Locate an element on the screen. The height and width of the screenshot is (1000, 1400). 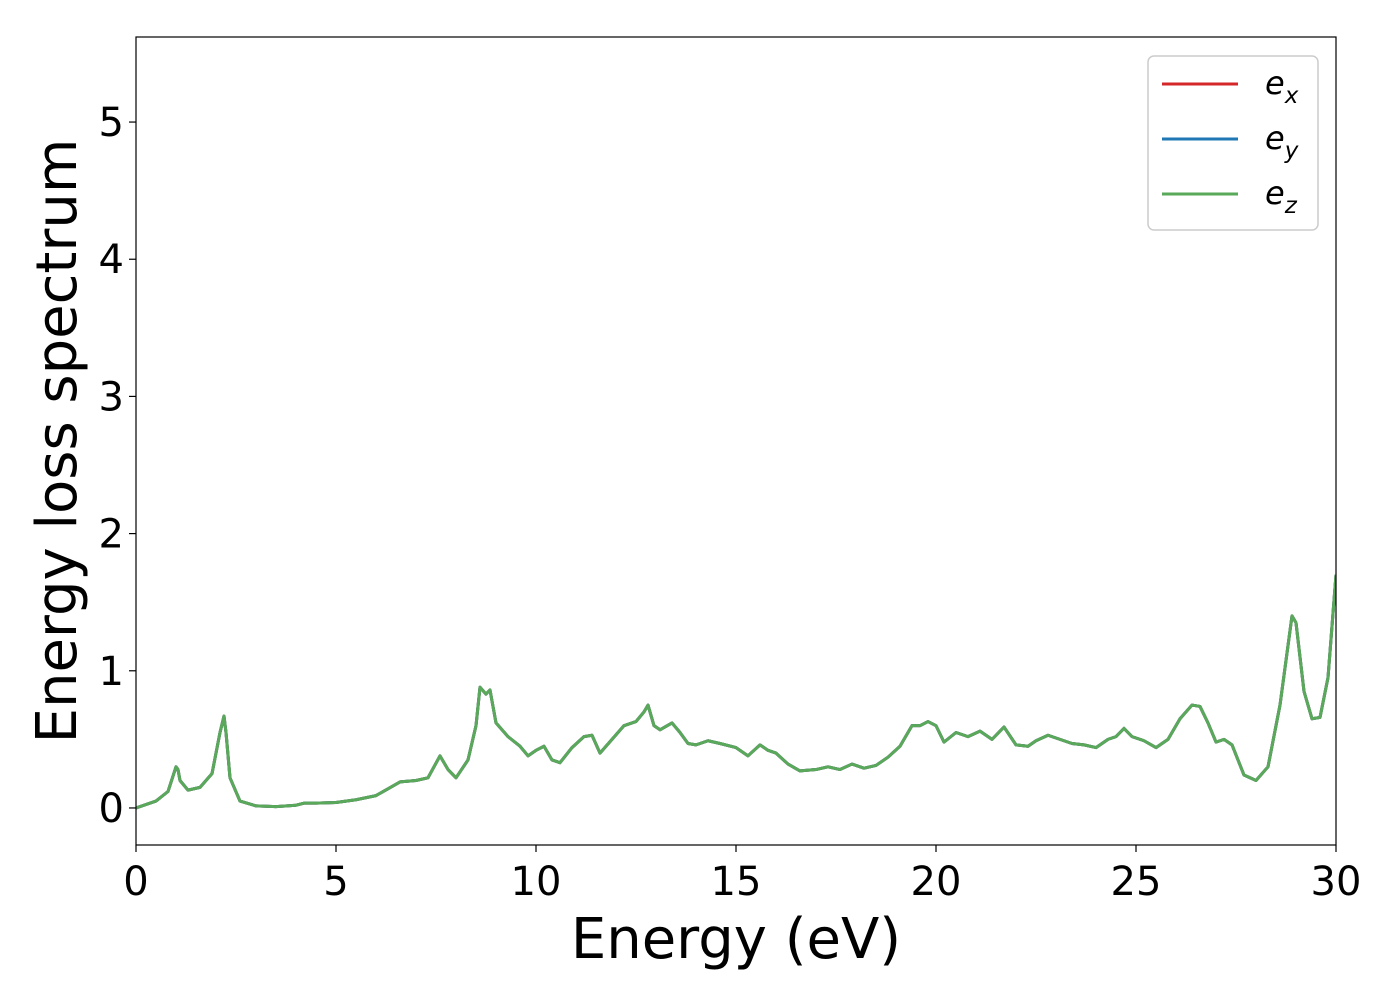
y-tick-label: 3 is located at coordinates (111, 397).